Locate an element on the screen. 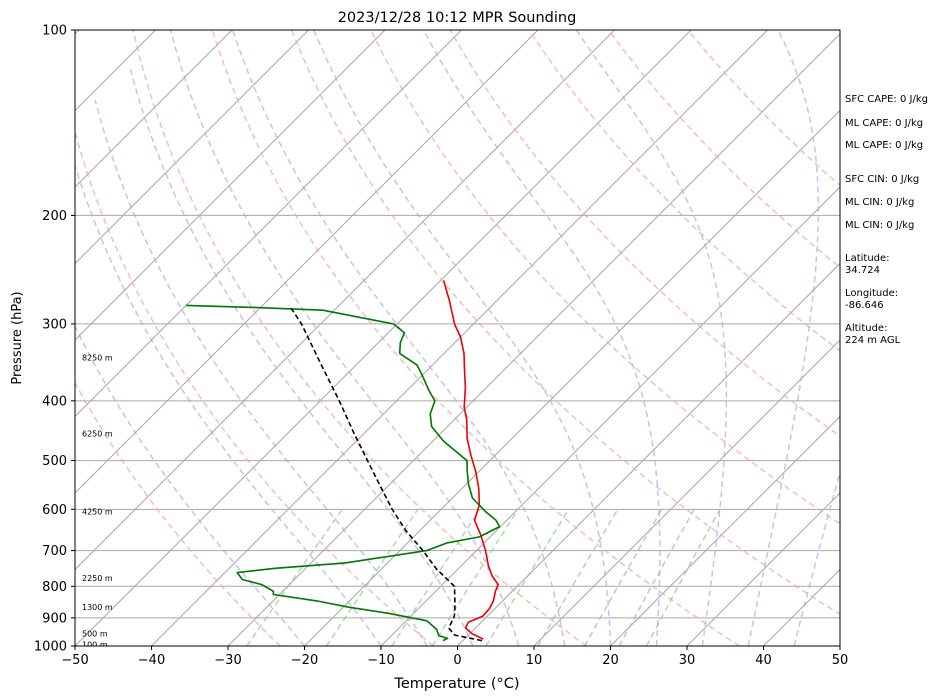 Image resolution: width=947 pixels, height=700 pixels. height-label: 6250 m is located at coordinates (97, 434).